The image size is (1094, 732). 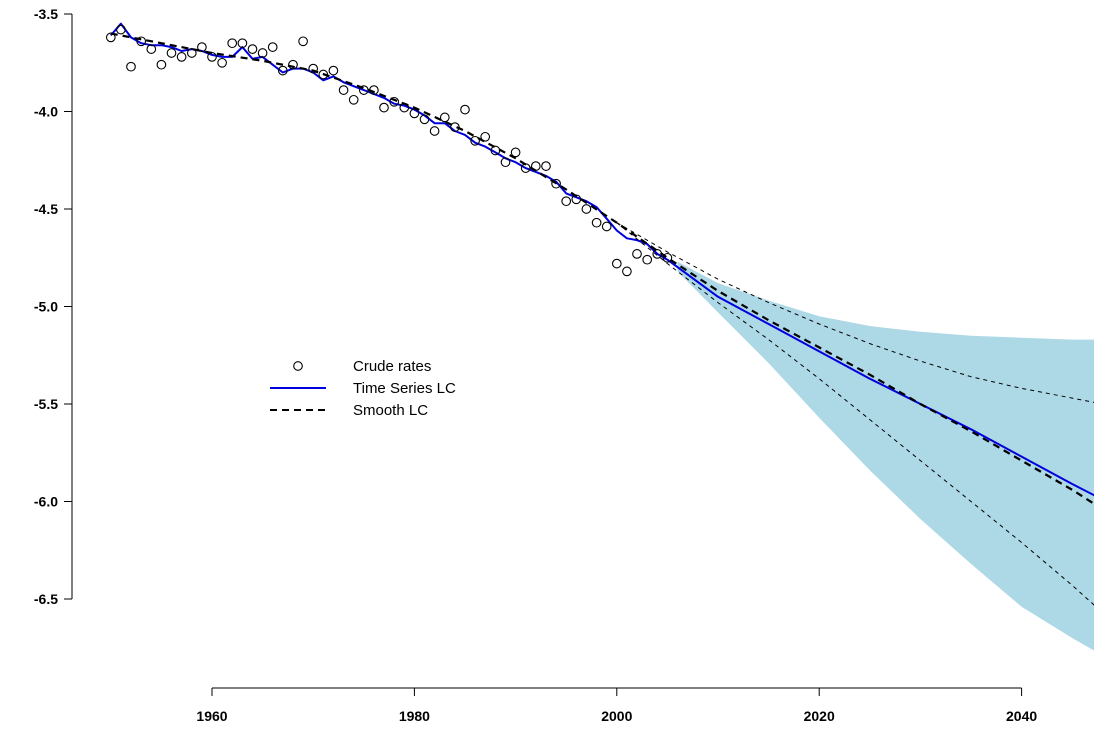 I want to click on legend-label: Crude rates, so click(x=392, y=366).